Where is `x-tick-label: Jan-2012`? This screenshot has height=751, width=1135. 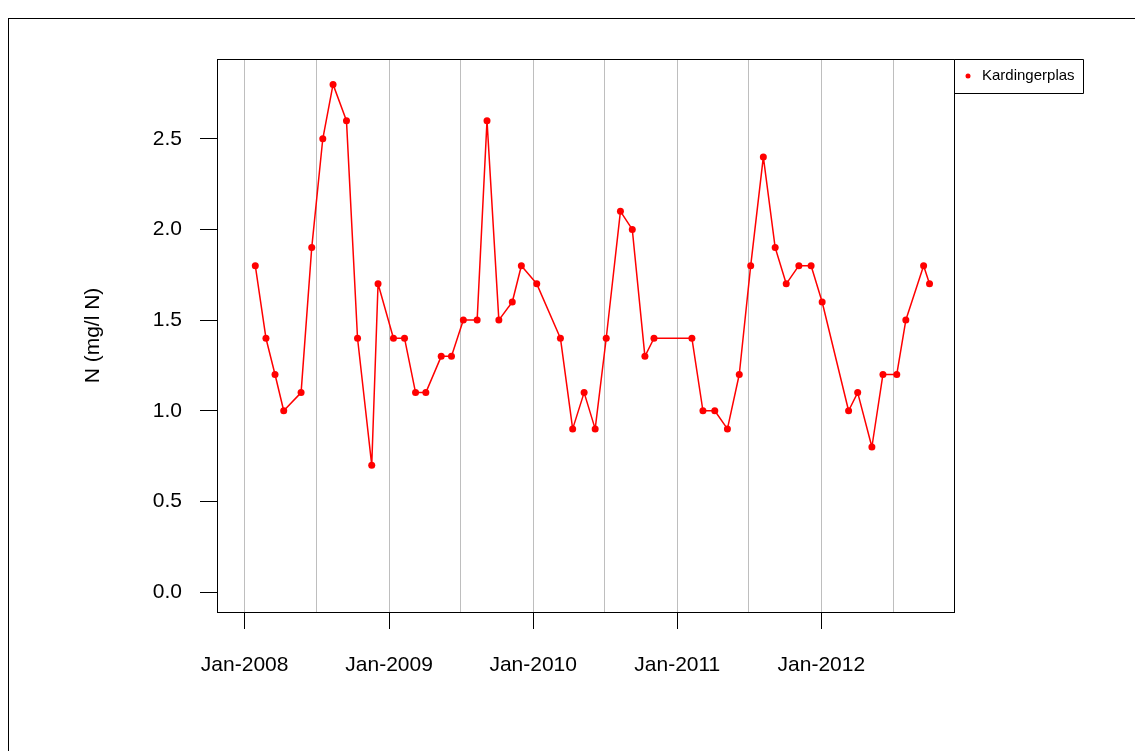
x-tick-label: Jan-2012 is located at coordinates (821, 664).